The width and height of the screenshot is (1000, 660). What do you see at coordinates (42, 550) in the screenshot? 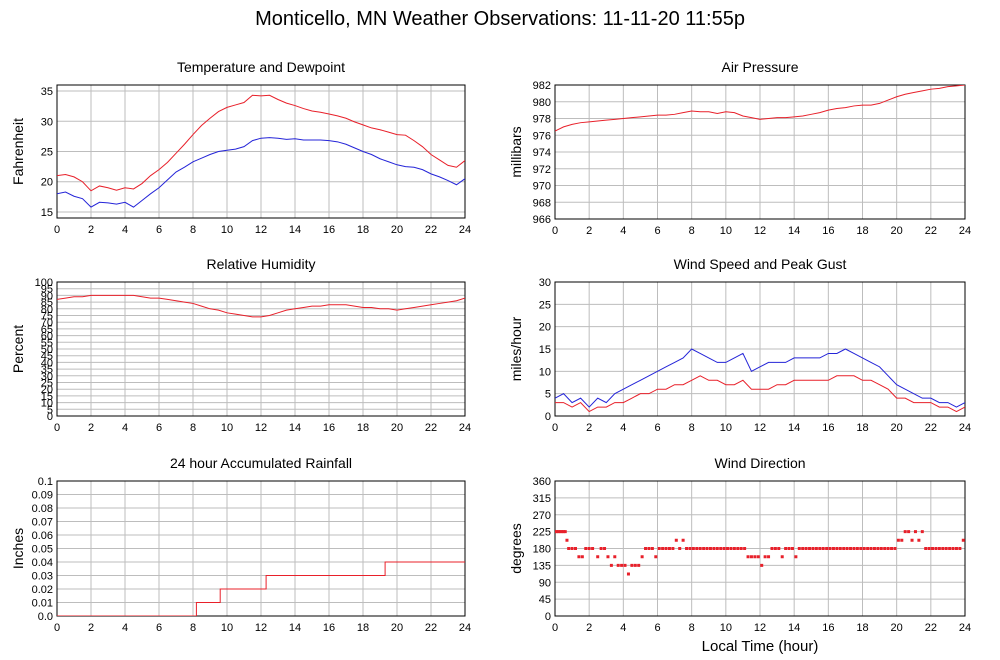
I see `rain-y-tick-label: 0.05` at bounding box center [42, 550].